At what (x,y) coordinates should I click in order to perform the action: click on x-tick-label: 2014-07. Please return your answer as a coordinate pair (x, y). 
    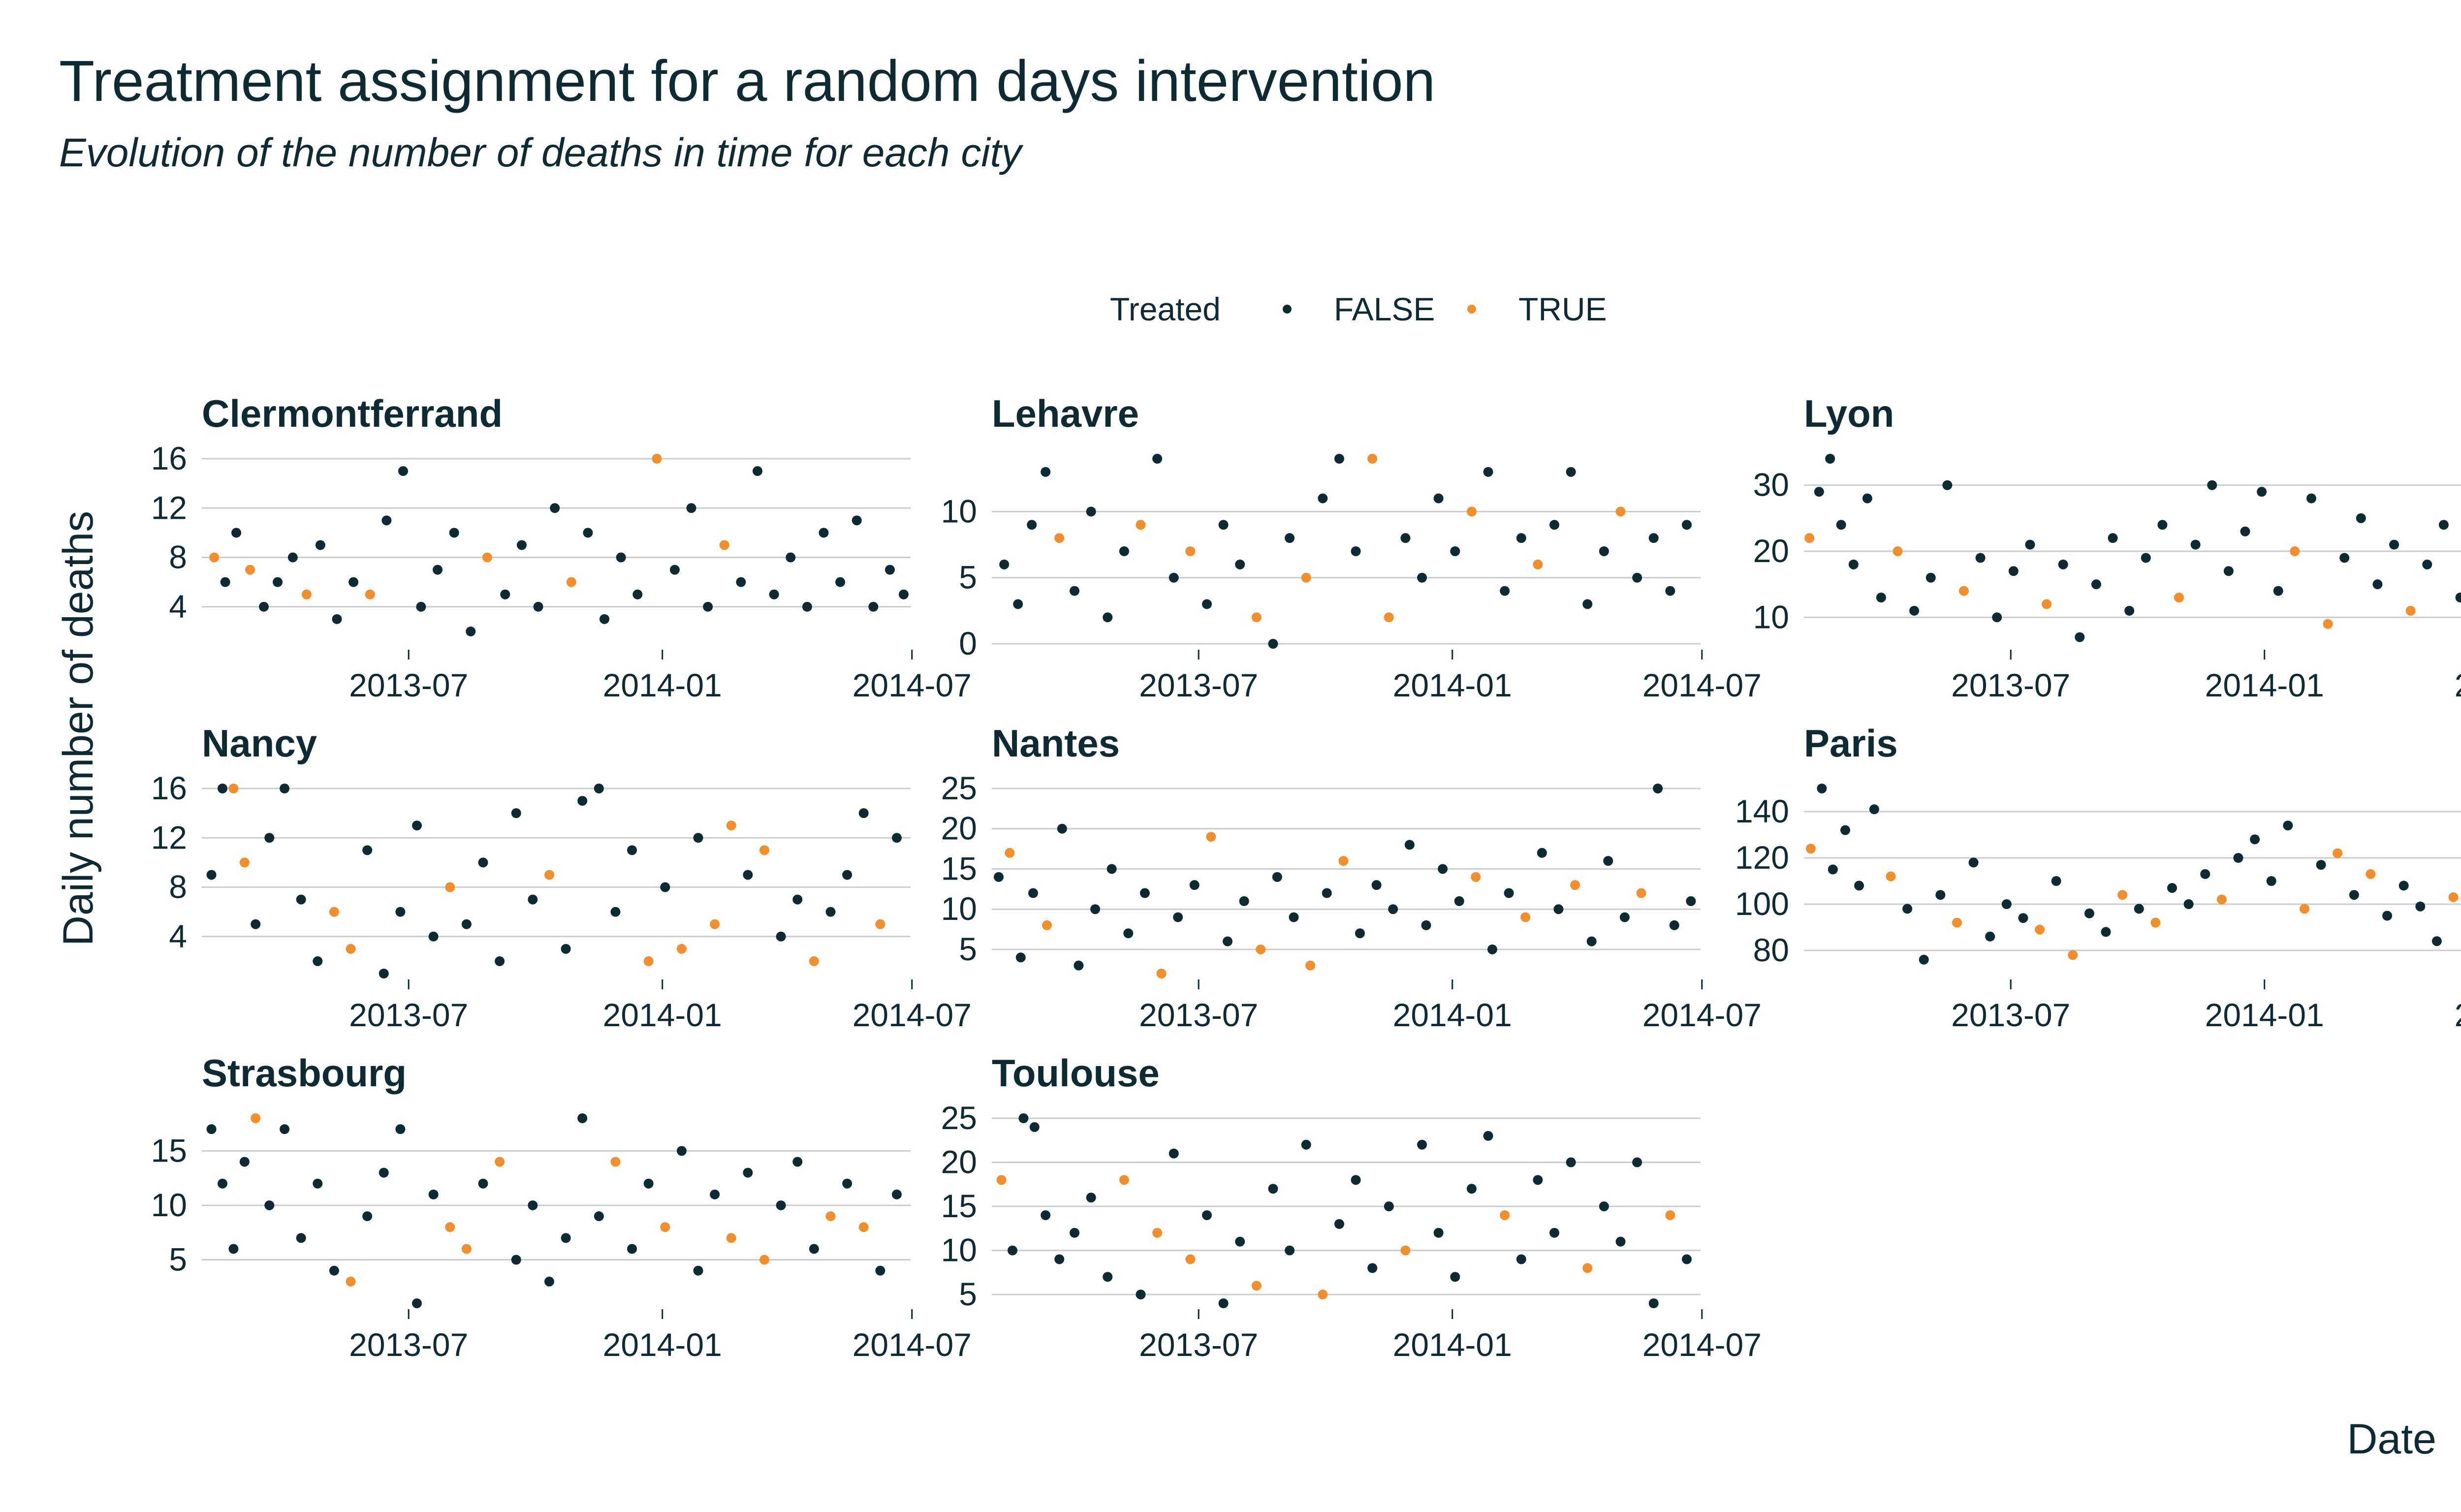
    Looking at the image, I should click on (1702, 1015).